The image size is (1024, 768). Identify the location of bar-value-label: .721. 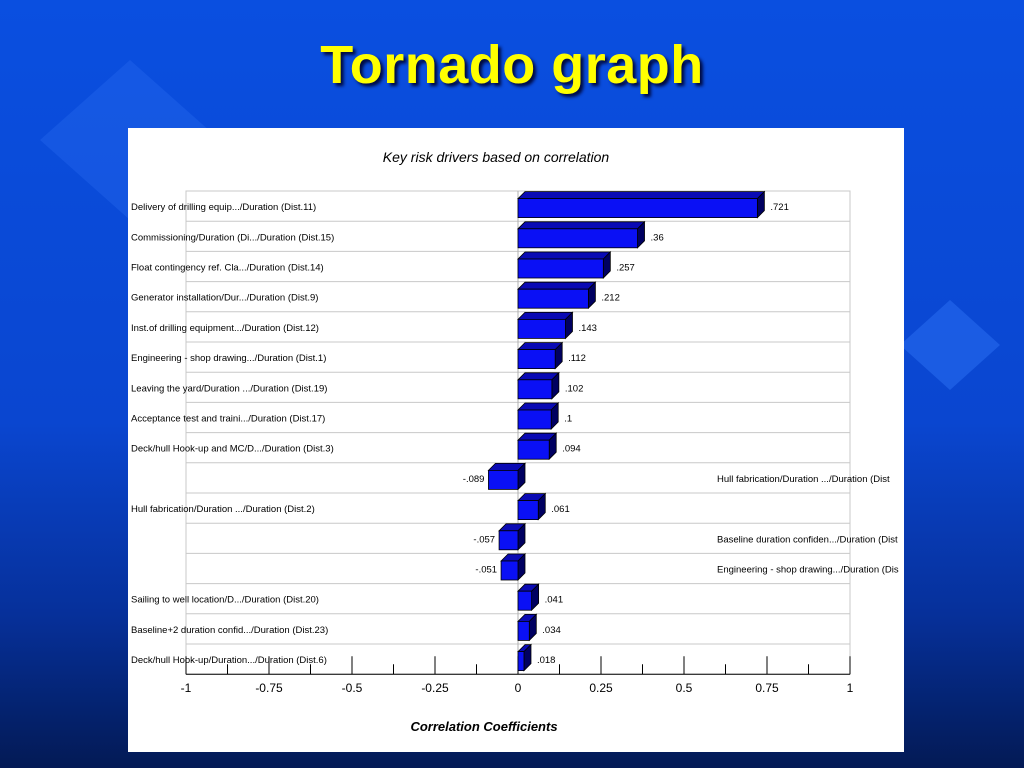
(779, 207).